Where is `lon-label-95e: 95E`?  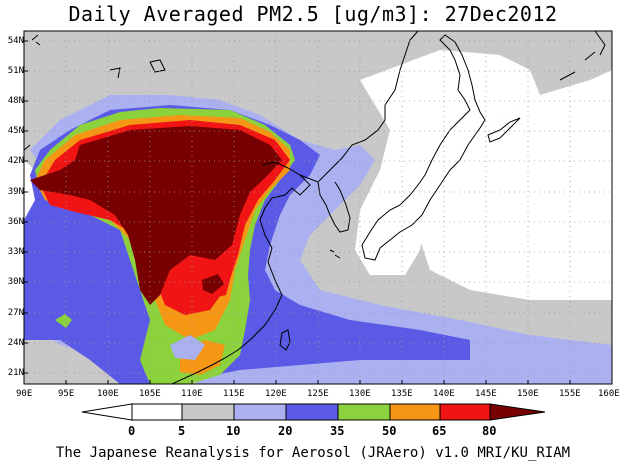
lon-label-95e: 95E is located at coordinates (66, 394).